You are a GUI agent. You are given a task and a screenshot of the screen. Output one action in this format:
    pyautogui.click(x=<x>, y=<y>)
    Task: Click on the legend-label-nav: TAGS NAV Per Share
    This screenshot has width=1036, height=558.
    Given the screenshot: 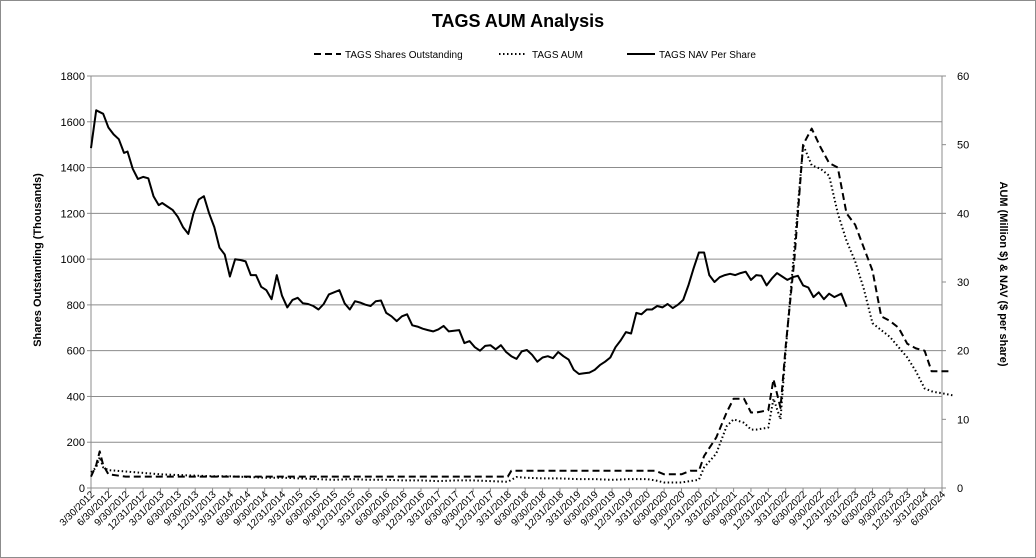 What is the action you would take?
    pyautogui.click(x=707, y=55)
    